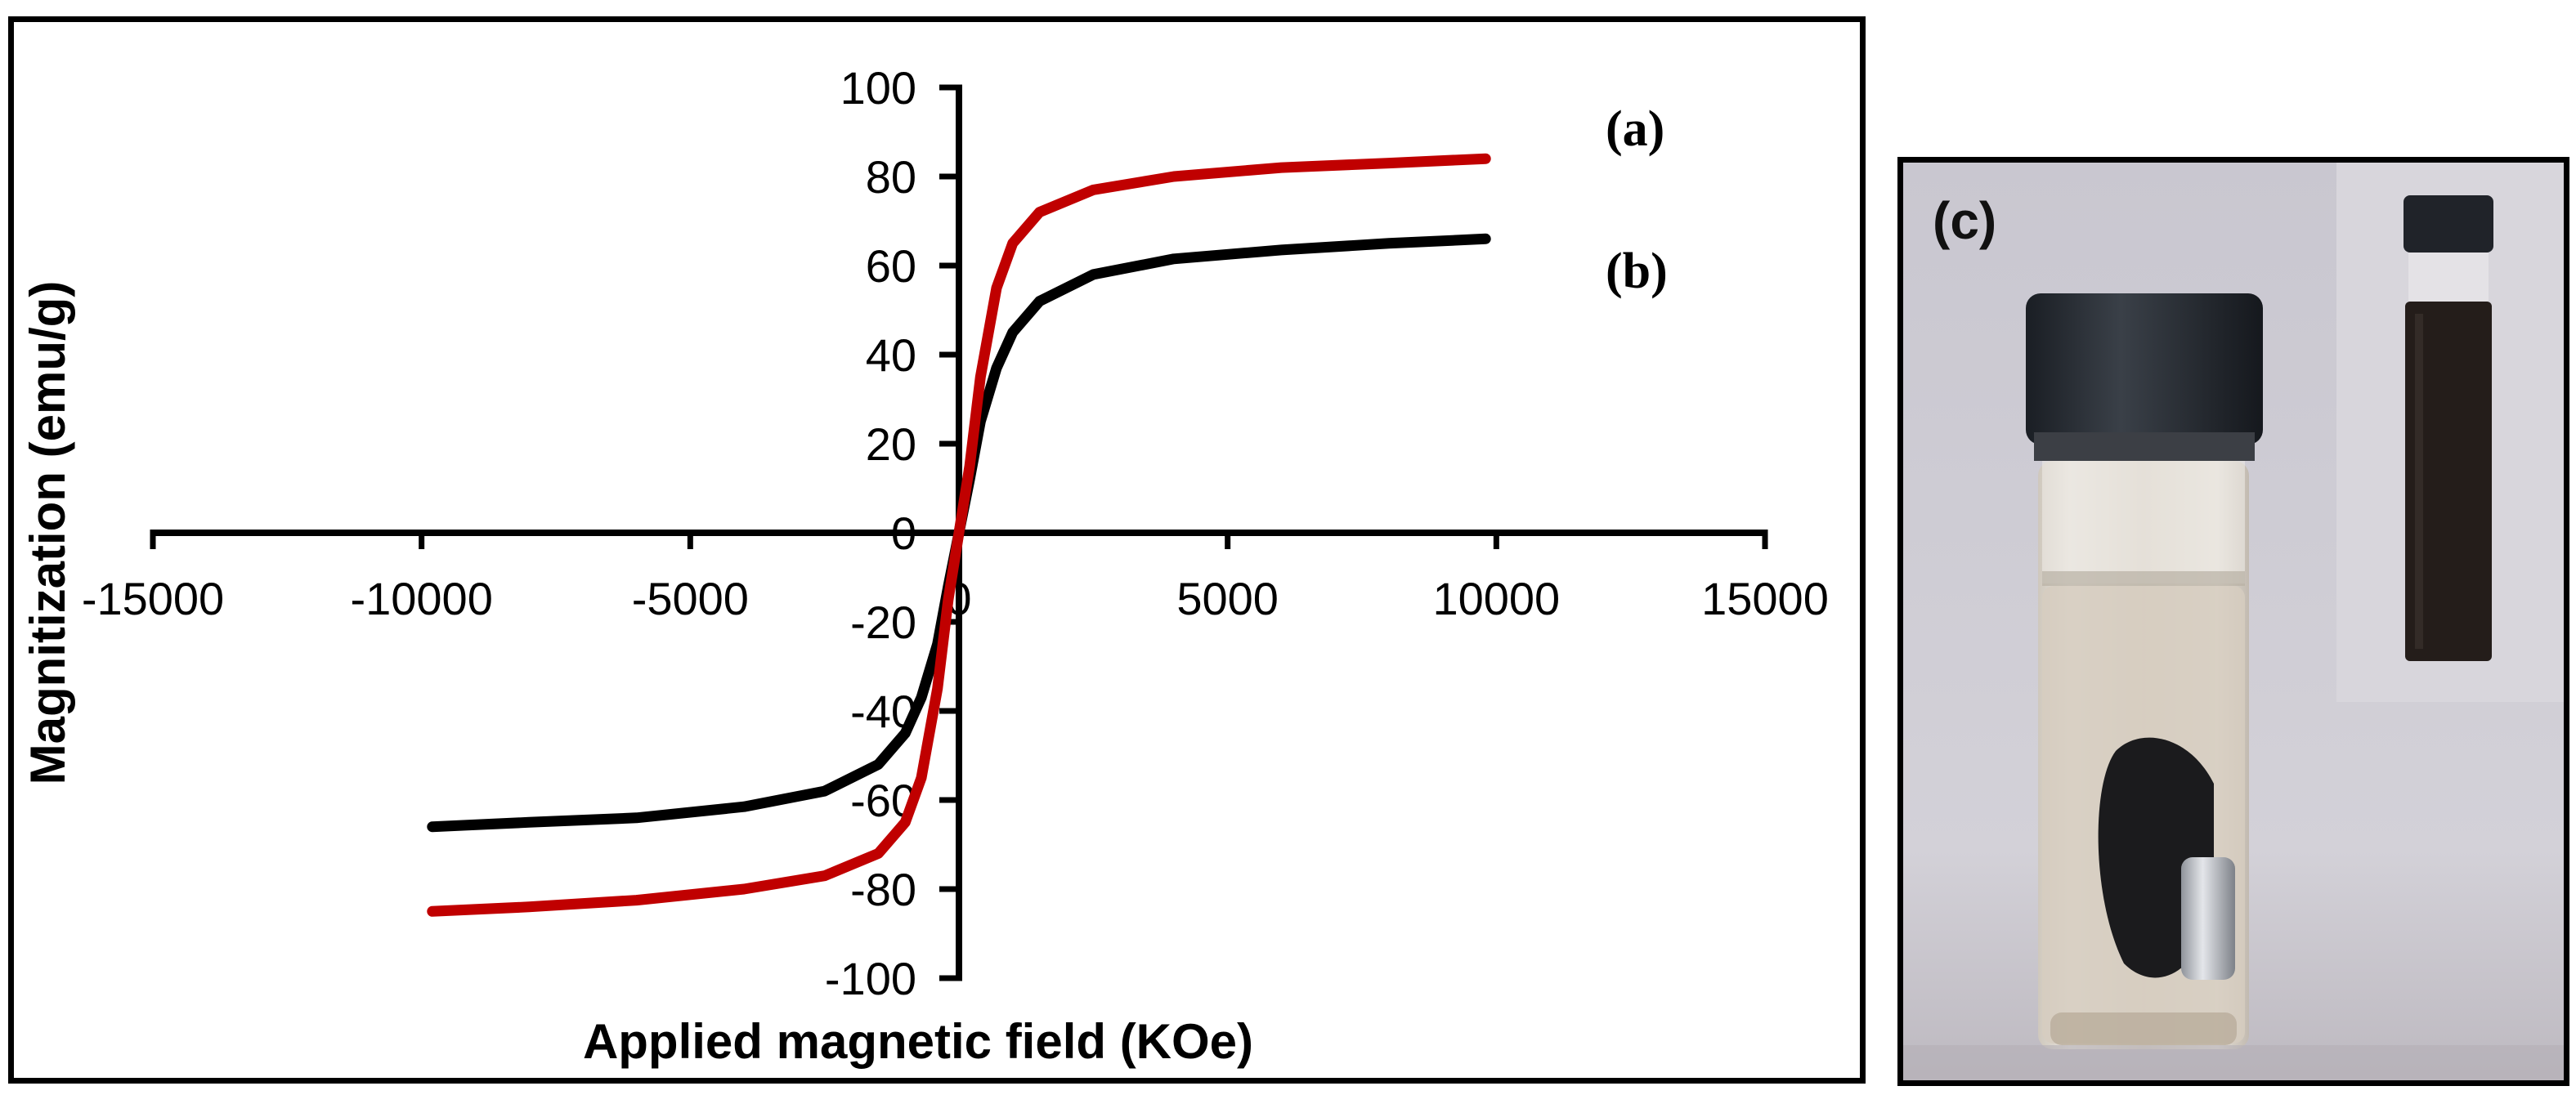 The width and height of the screenshot is (2576, 1104). Describe the element at coordinates (1496, 598) in the screenshot. I see `x-tick-label: 10000` at that location.